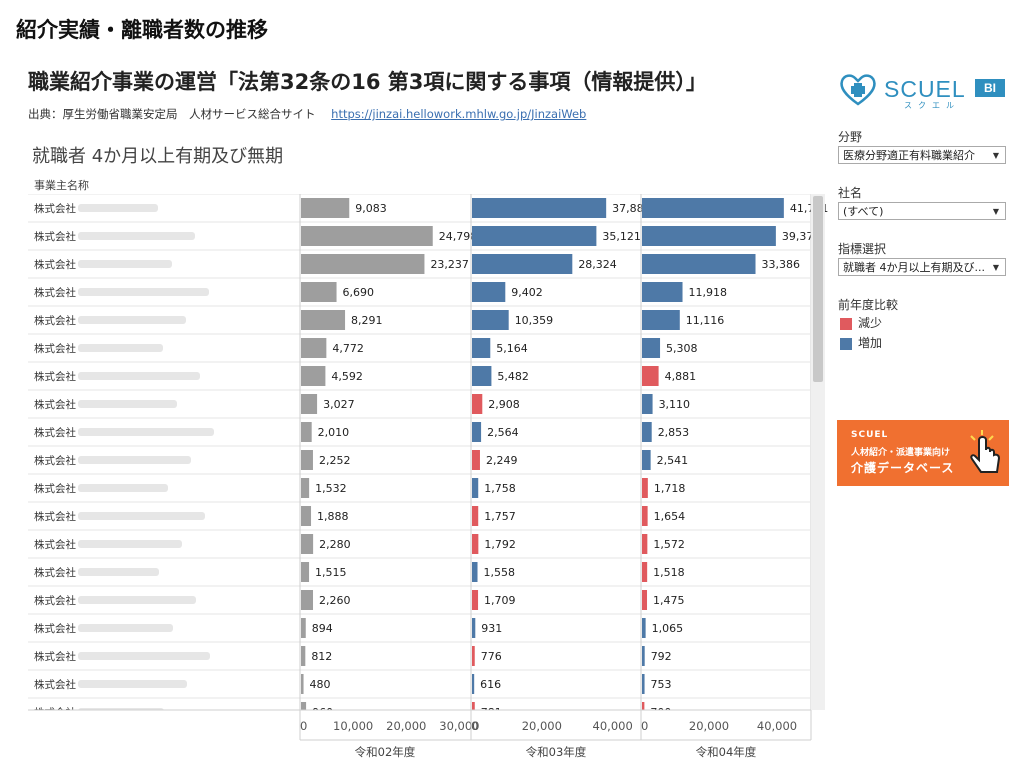  Describe the element at coordinates (909, 155) in the screenshot. I see `filter-field-value: 医療分野適正有料職業紹介` at that location.